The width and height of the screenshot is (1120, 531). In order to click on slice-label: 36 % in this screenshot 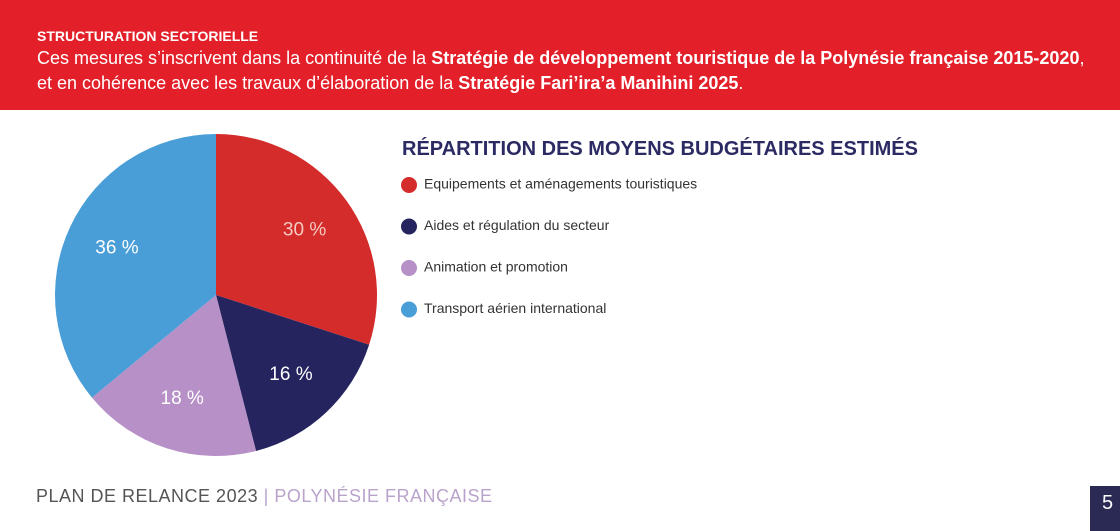, I will do `click(116, 247)`.